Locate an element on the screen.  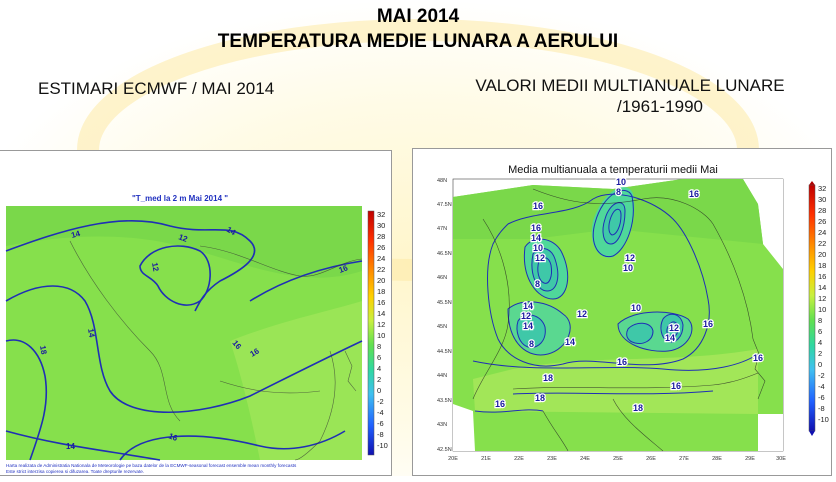
lon-label: 25E is located at coordinates (618, 459).